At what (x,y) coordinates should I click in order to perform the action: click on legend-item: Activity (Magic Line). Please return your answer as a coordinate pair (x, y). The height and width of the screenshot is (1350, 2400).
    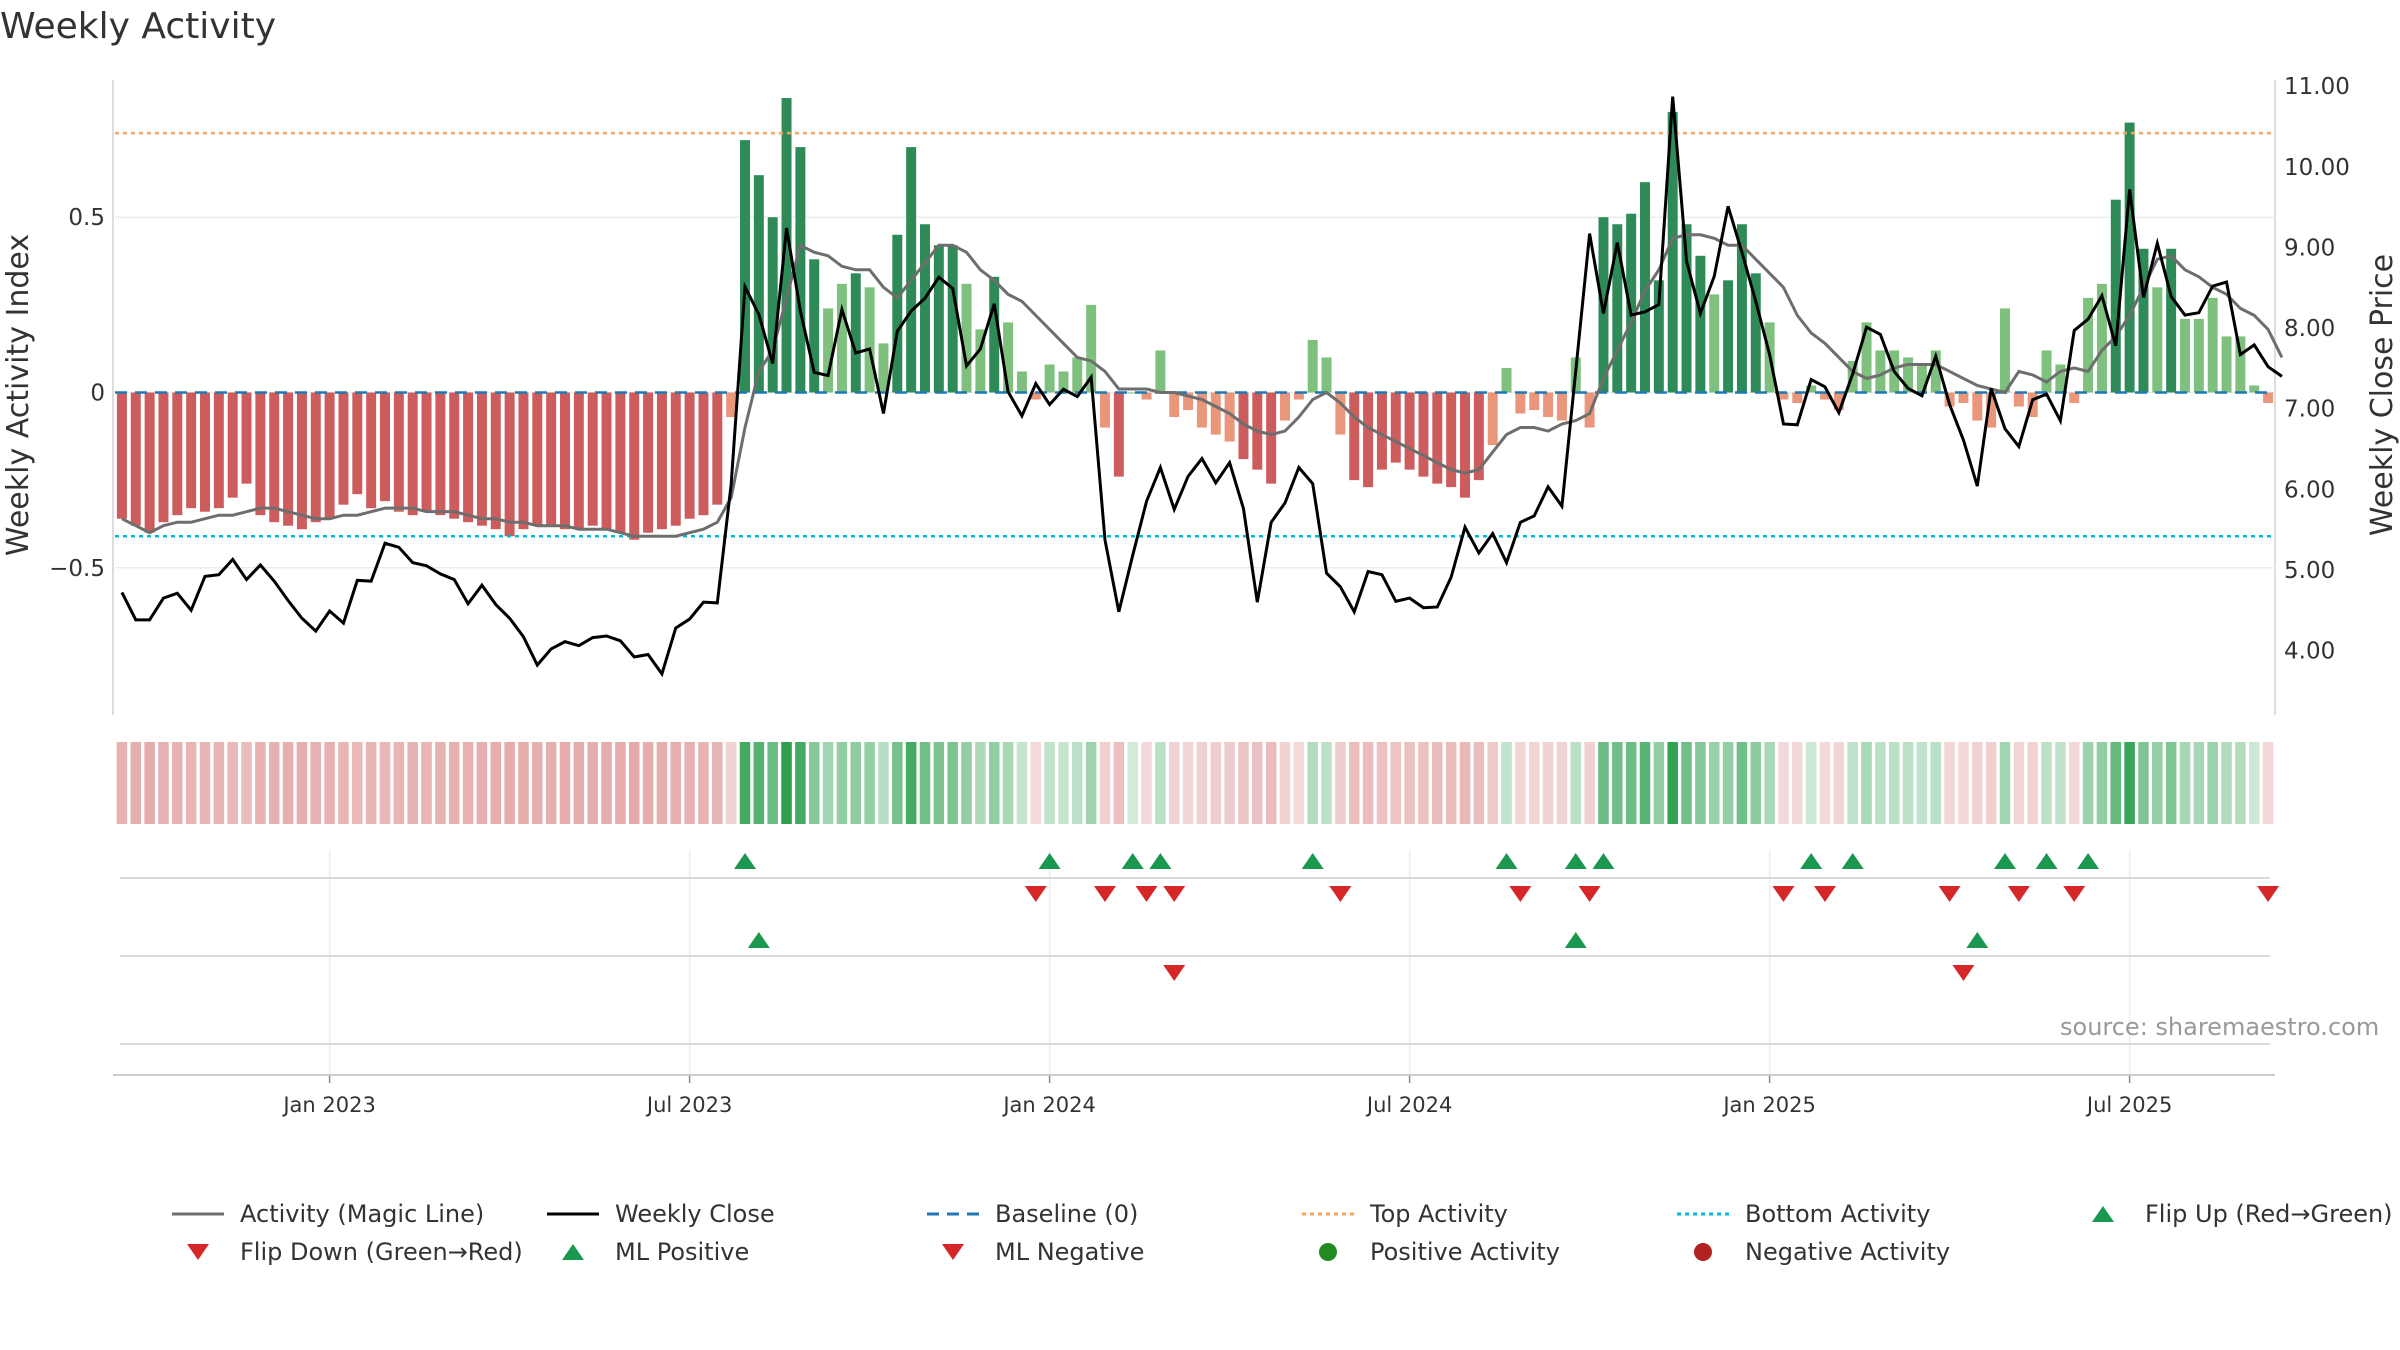
    Looking at the image, I should click on (326, 1214).